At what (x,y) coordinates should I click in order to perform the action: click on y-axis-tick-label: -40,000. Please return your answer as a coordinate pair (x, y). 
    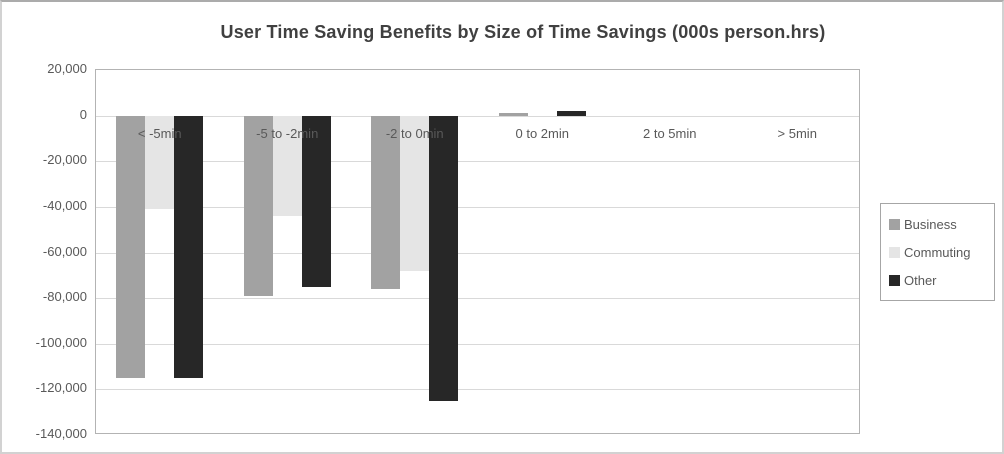
    Looking at the image, I should click on (64, 205).